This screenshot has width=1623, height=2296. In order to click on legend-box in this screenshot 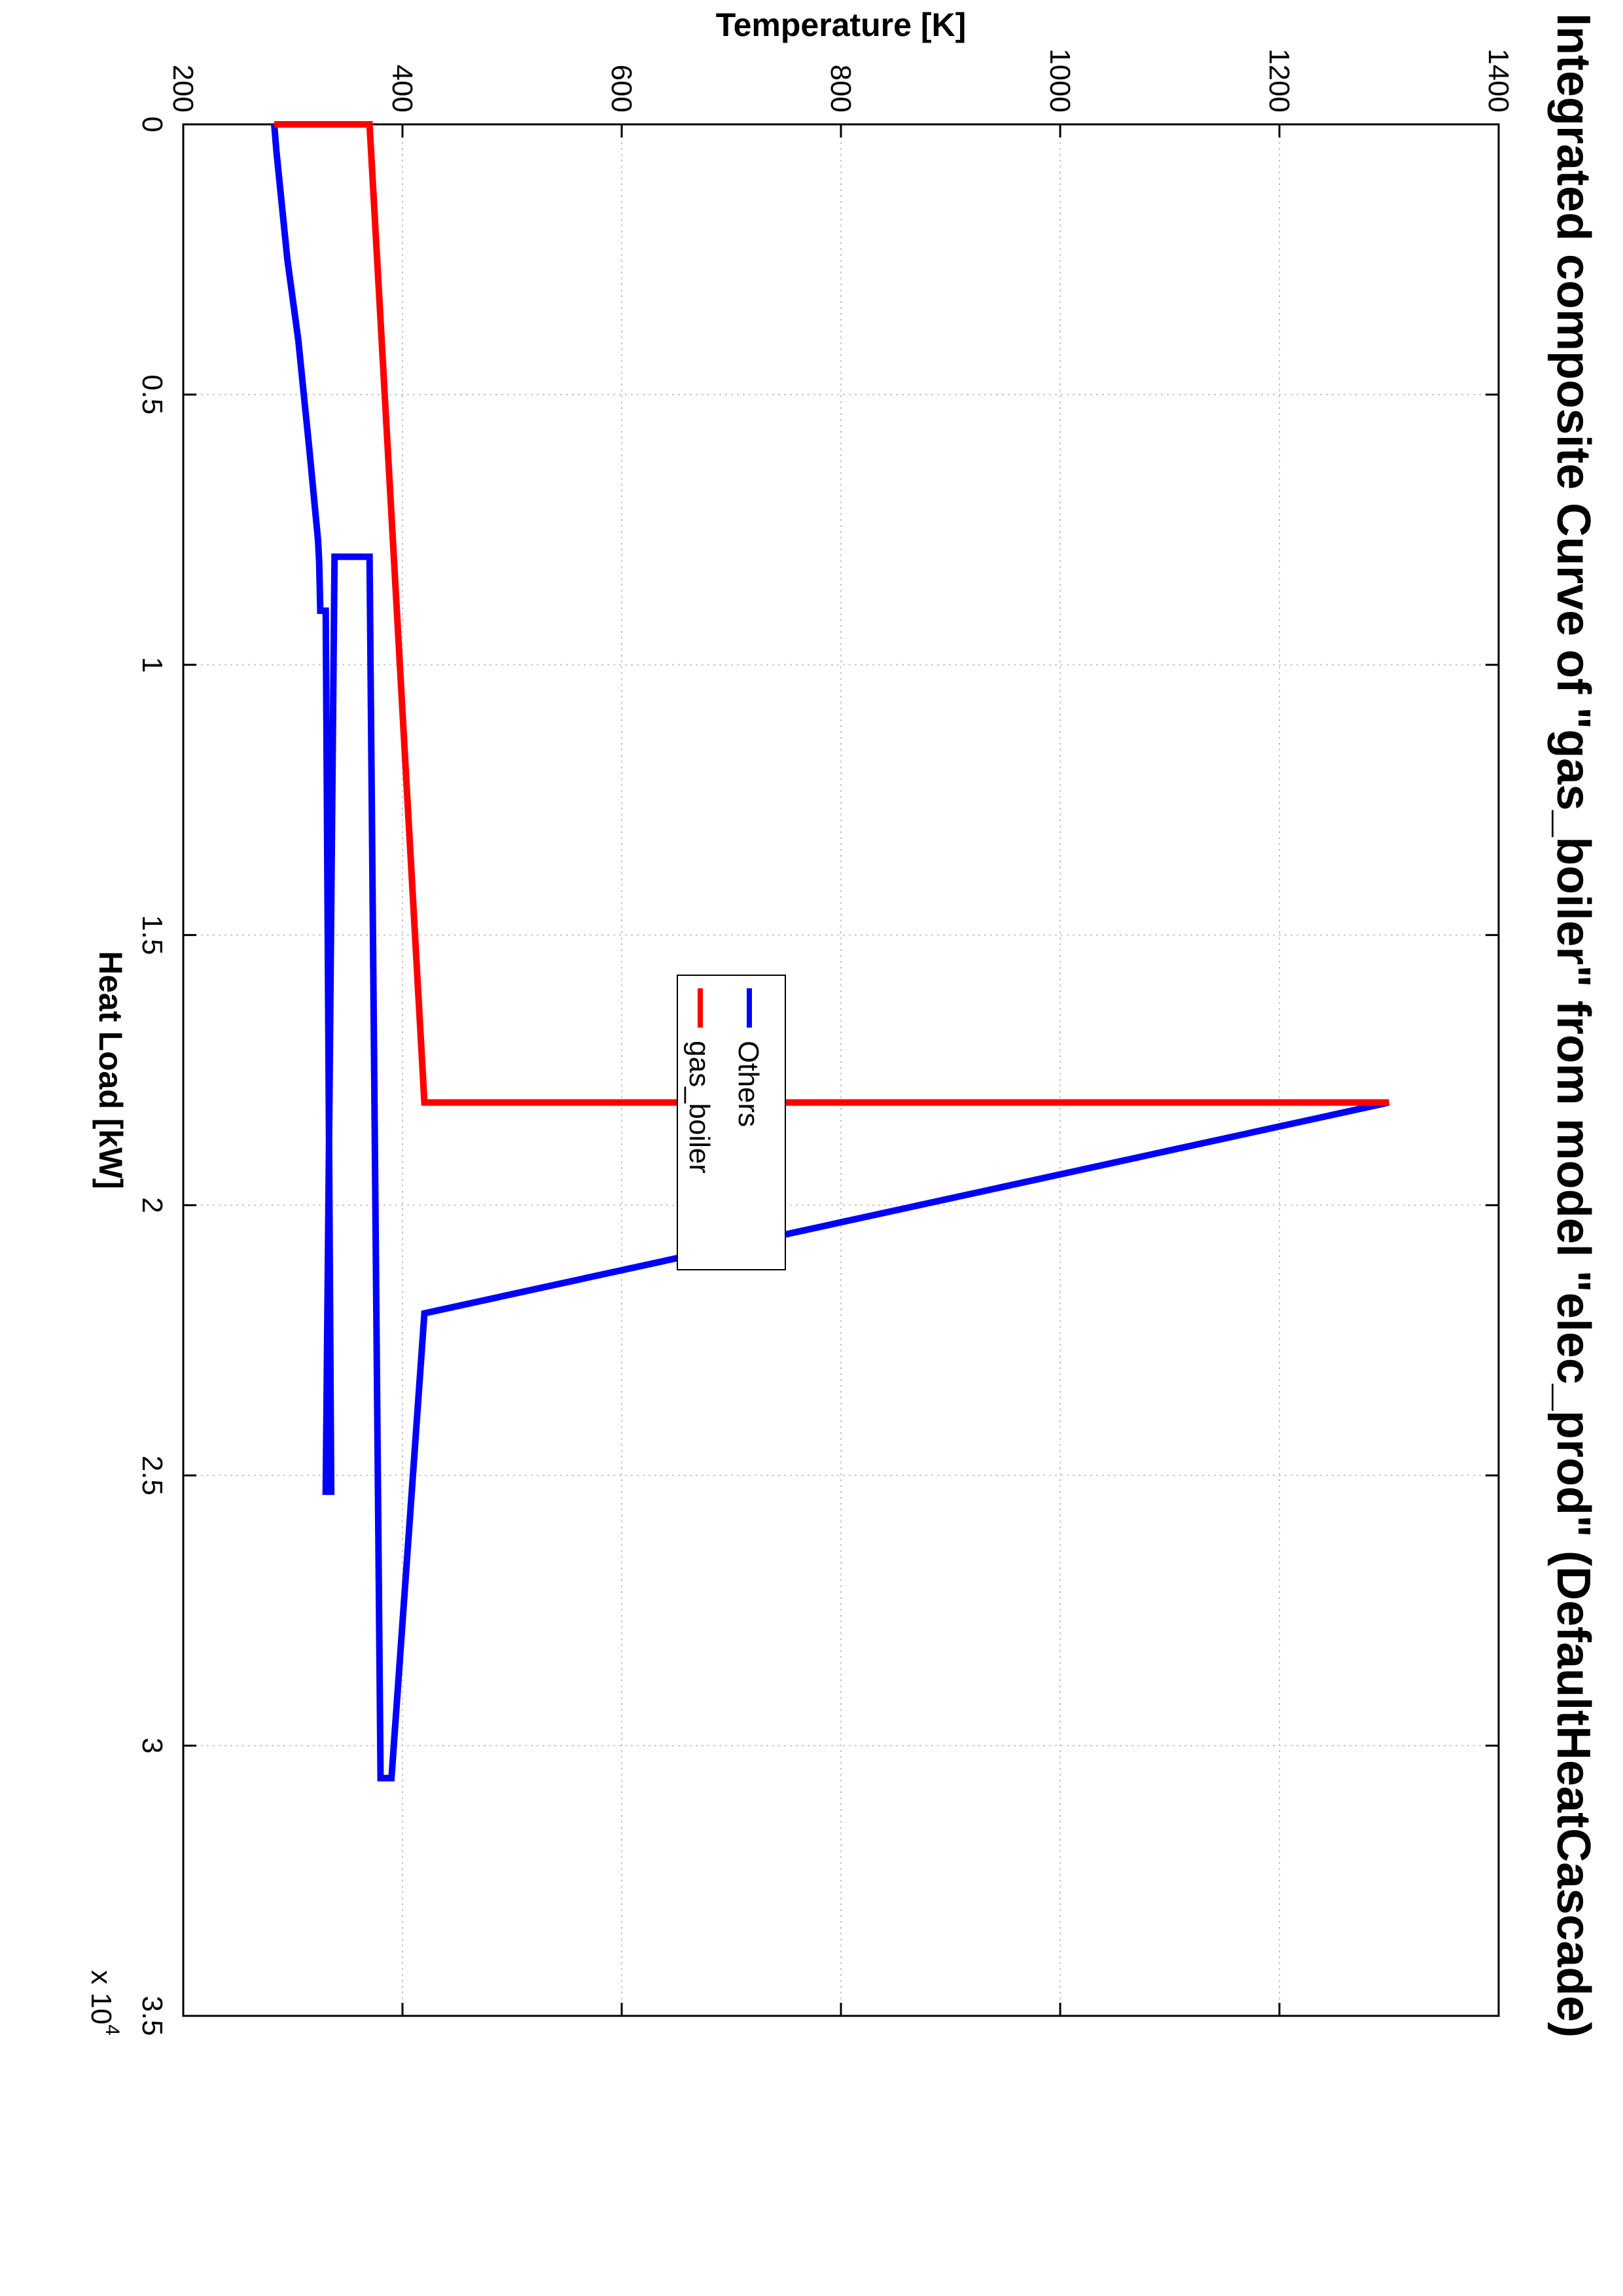, I will do `click(732, 1122)`.